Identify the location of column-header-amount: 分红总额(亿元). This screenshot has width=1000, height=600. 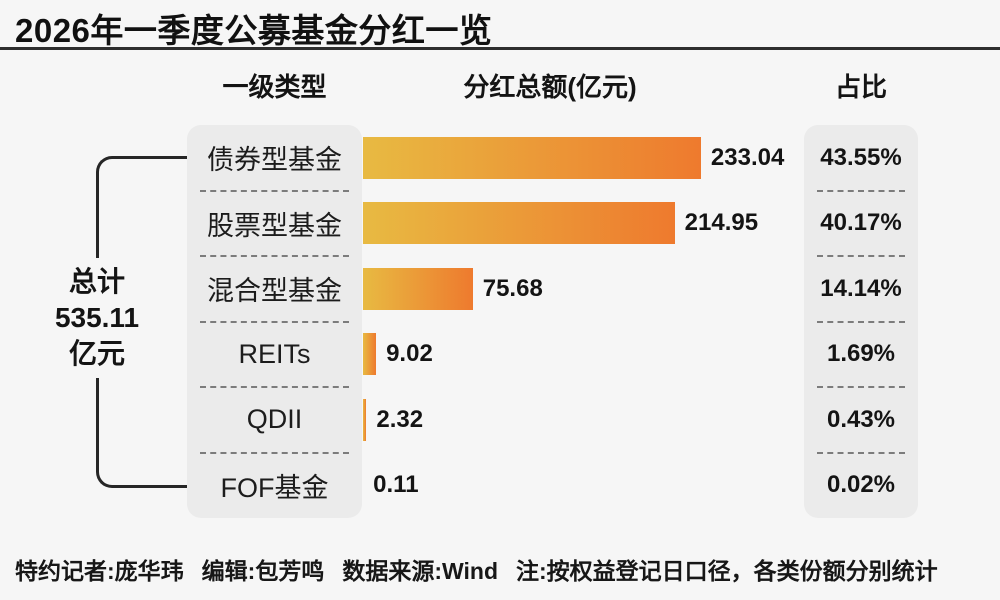
(550, 87).